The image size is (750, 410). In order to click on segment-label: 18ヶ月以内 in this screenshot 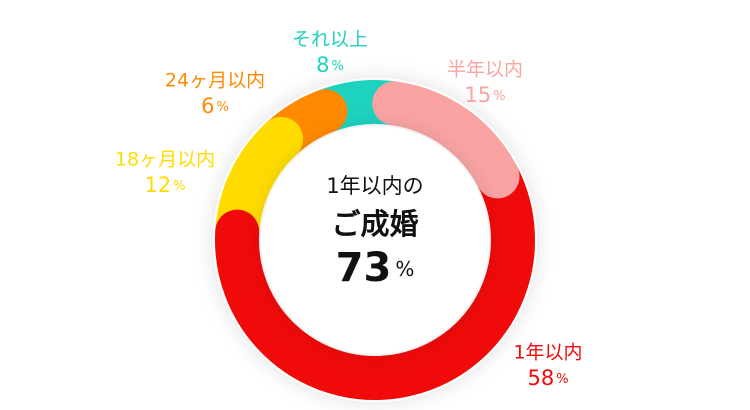, I will do `click(165, 160)`.